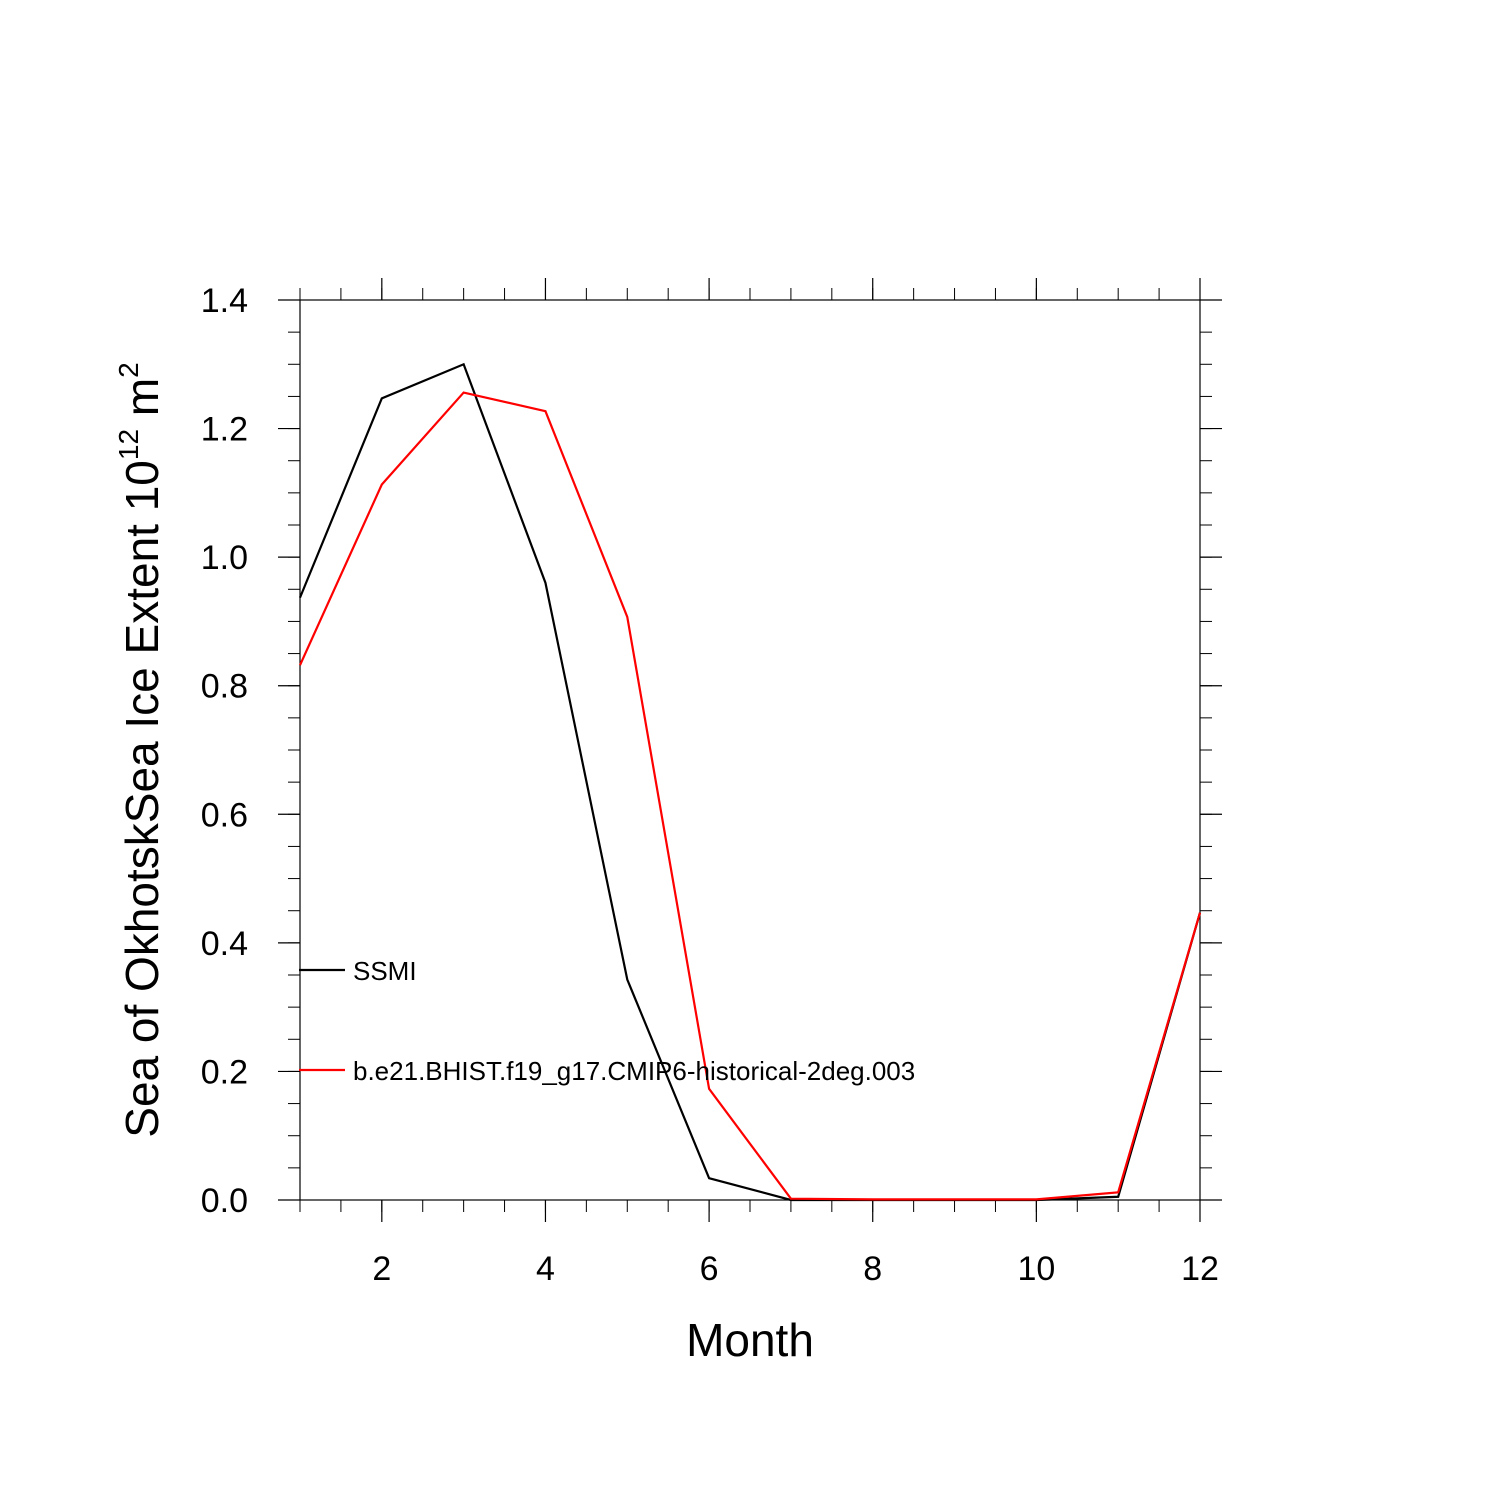  What do you see at coordinates (142, 799) in the screenshot?
I see `y-axis-title-main: Sea of OkhotskSea Ice Extent 10` at bounding box center [142, 799].